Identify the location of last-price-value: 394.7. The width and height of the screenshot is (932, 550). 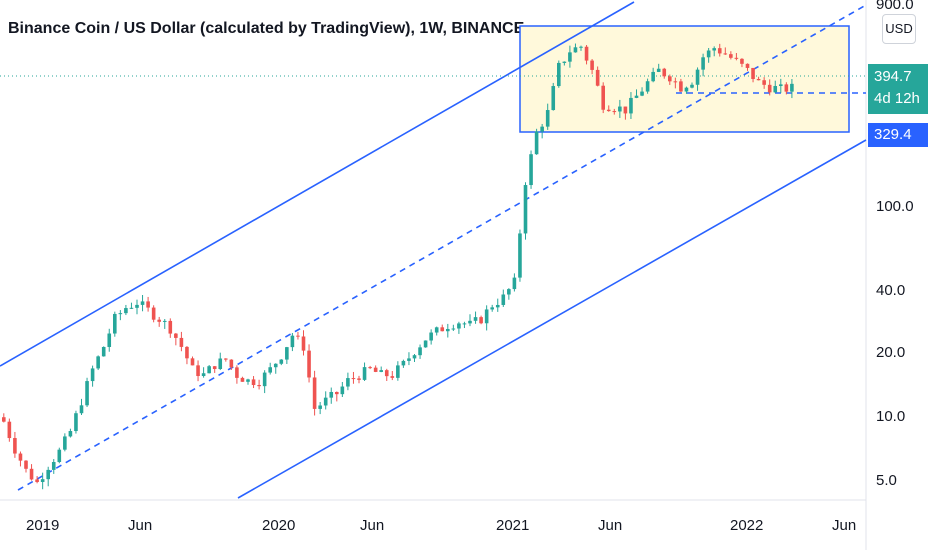
(893, 76).